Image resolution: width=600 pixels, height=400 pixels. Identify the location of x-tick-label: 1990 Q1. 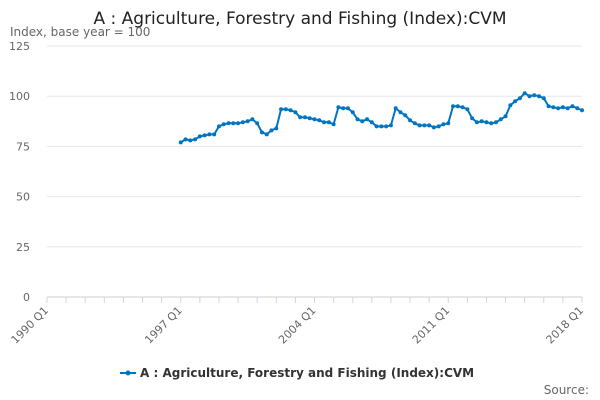
(30, 325).